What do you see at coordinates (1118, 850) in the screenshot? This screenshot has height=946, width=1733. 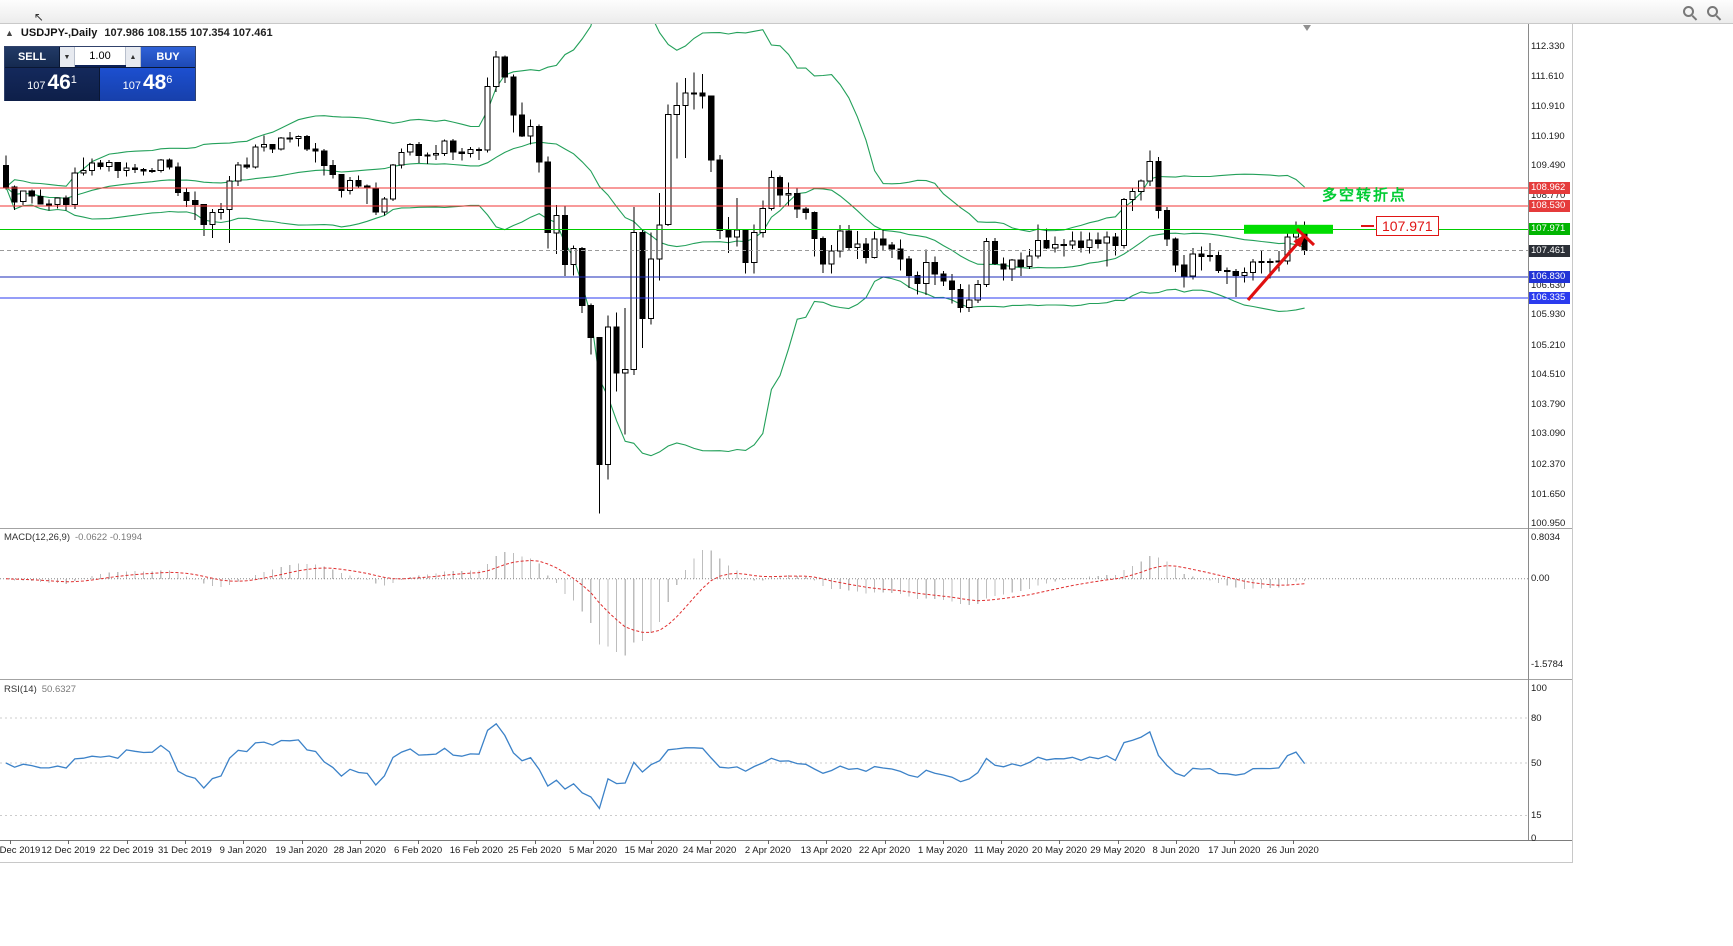 I see `date-axis-label: 29 May 2020` at bounding box center [1118, 850].